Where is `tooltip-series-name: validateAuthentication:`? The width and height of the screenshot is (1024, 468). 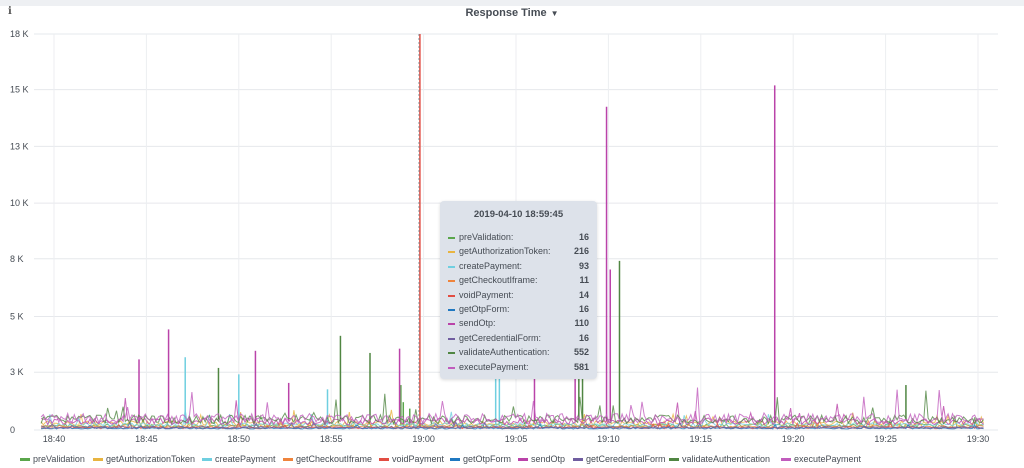
tooltip-series-name: validateAuthentication: is located at coordinates (504, 352).